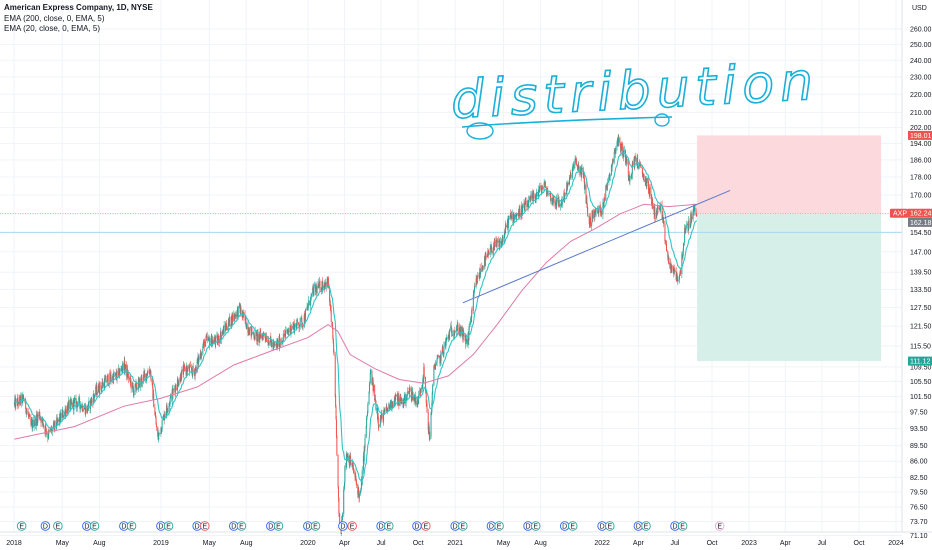 The image size is (932, 550). I want to click on price-tag-symbol-box, so click(899, 213).